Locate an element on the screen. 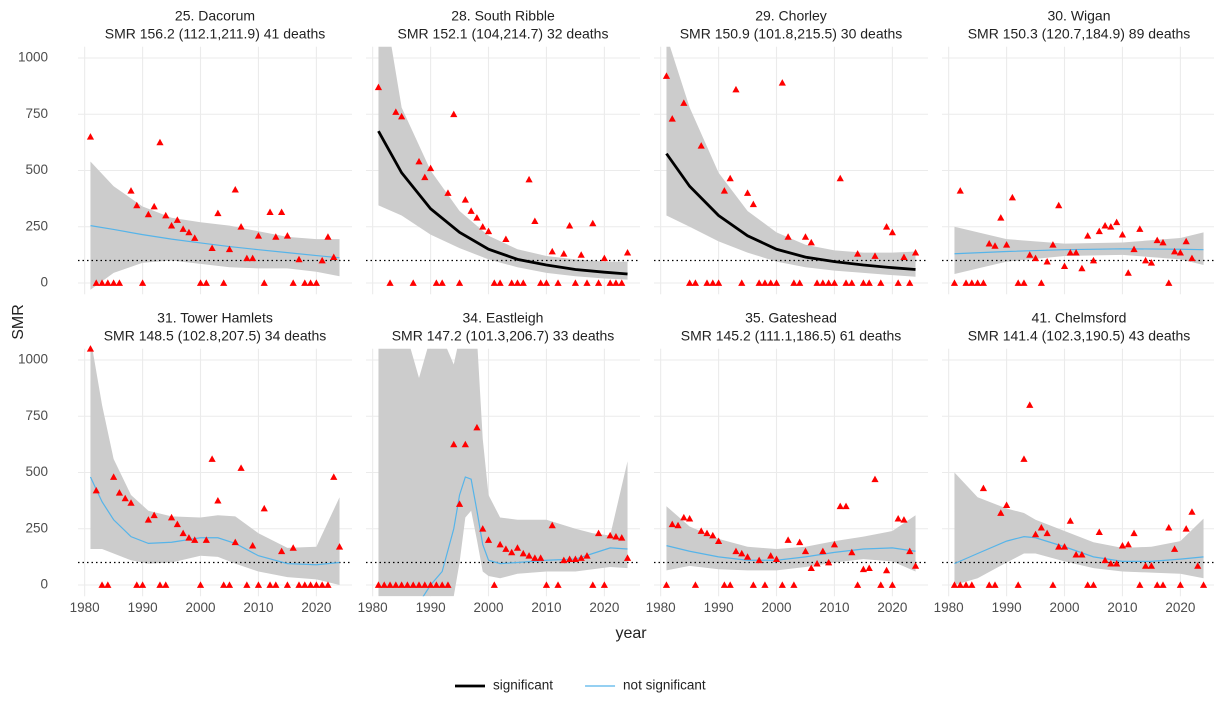  panel-subtitle: SMR 152.1 (104,214.7) 32 deaths is located at coordinates (503, 33).